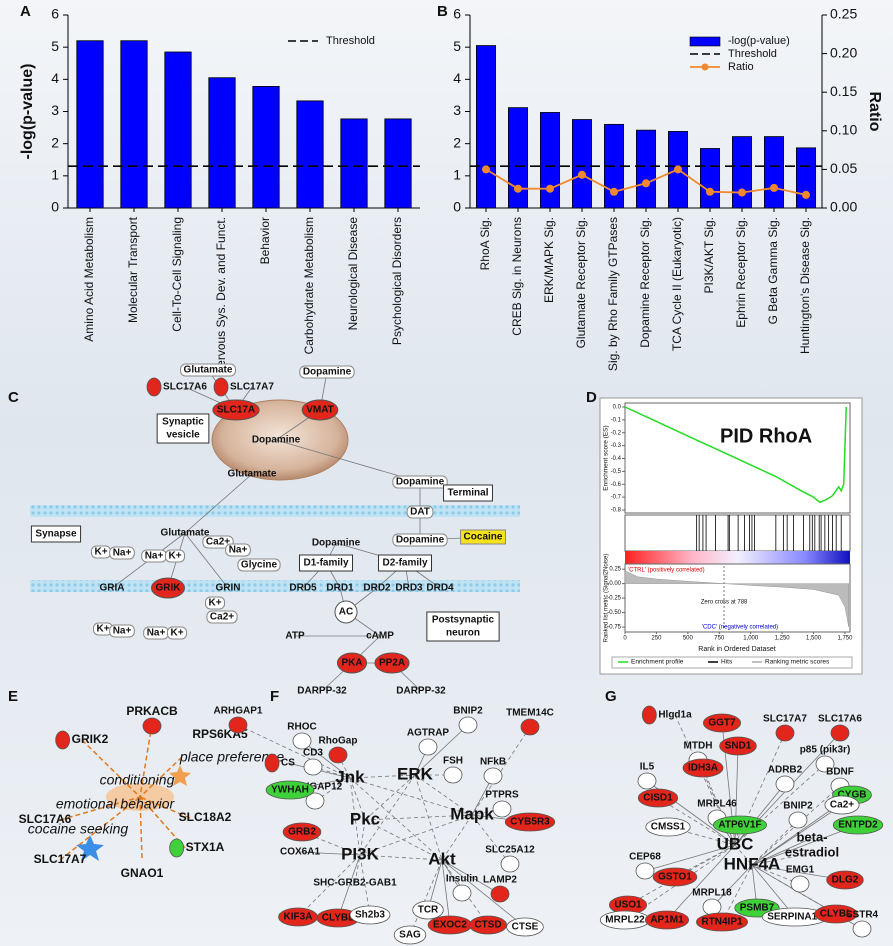 This screenshot has width=893, height=946. What do you see at coordinates (719, 639) in the screenshot?
I see `x-tick-label: 750` at bounding box center [719, 639].